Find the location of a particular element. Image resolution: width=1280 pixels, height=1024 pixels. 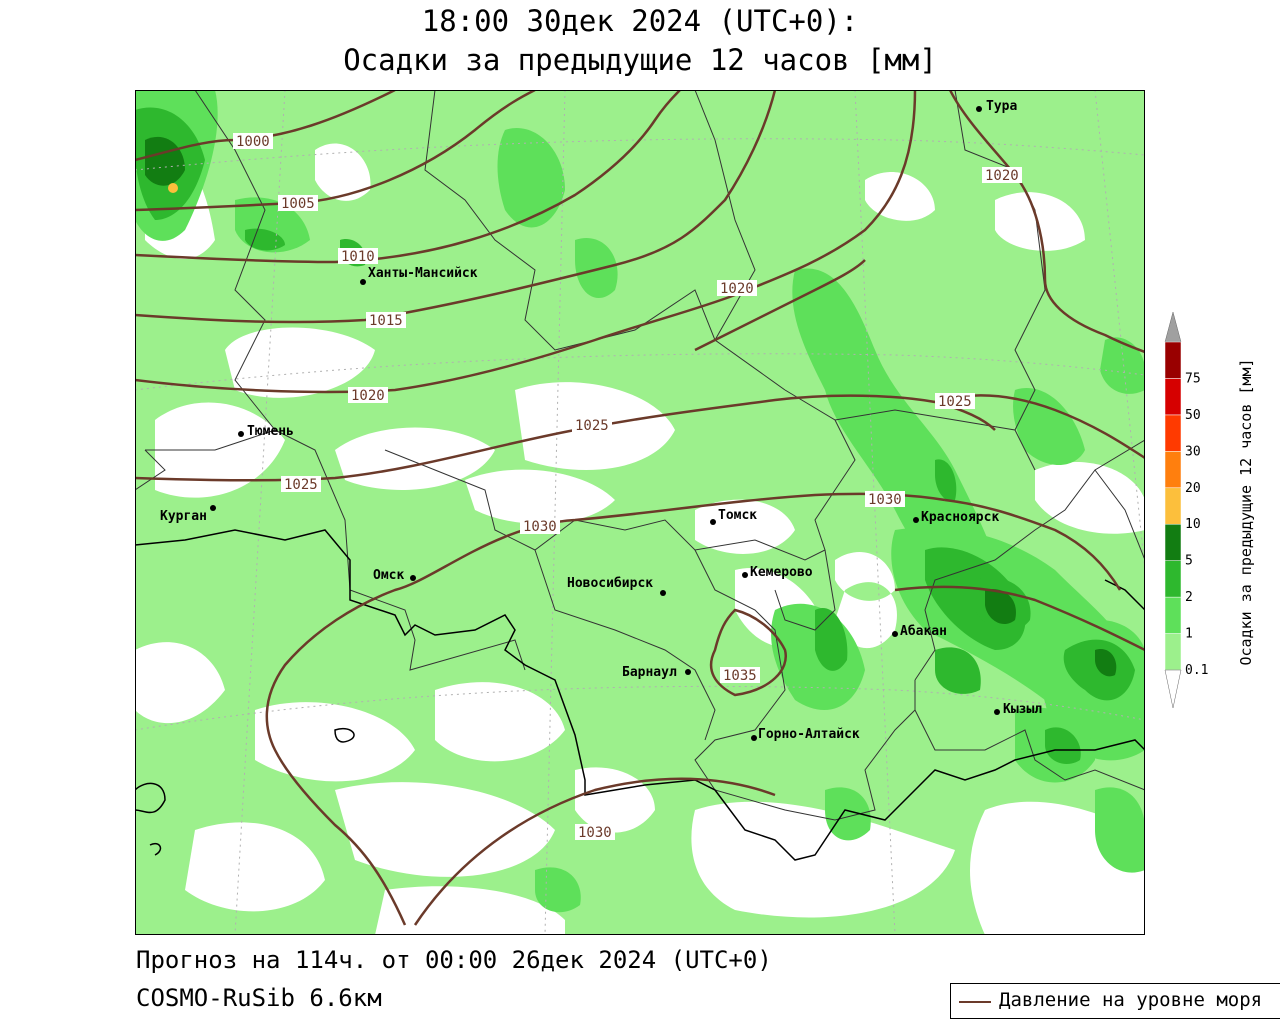

isobar-label: 1005 is located at coordinates (298, 204).